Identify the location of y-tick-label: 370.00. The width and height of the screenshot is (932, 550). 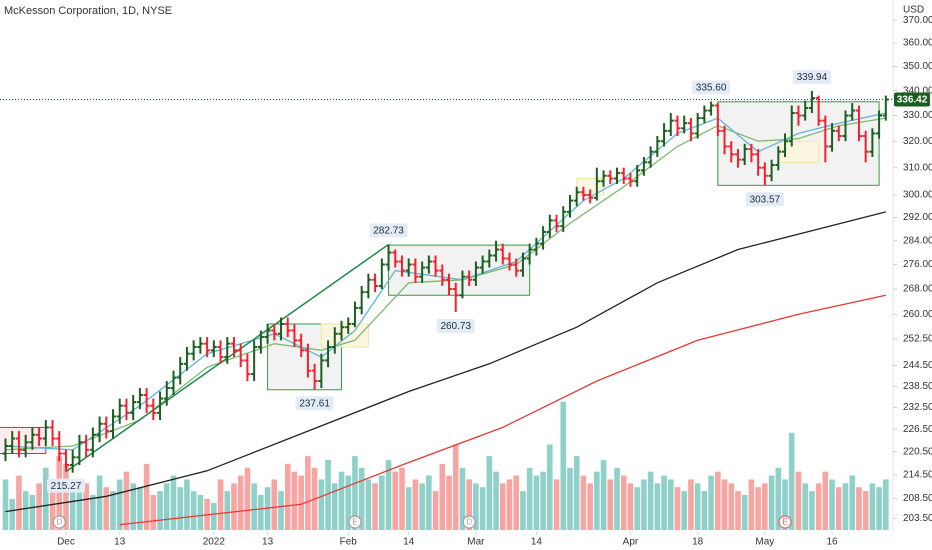
(917, 20).